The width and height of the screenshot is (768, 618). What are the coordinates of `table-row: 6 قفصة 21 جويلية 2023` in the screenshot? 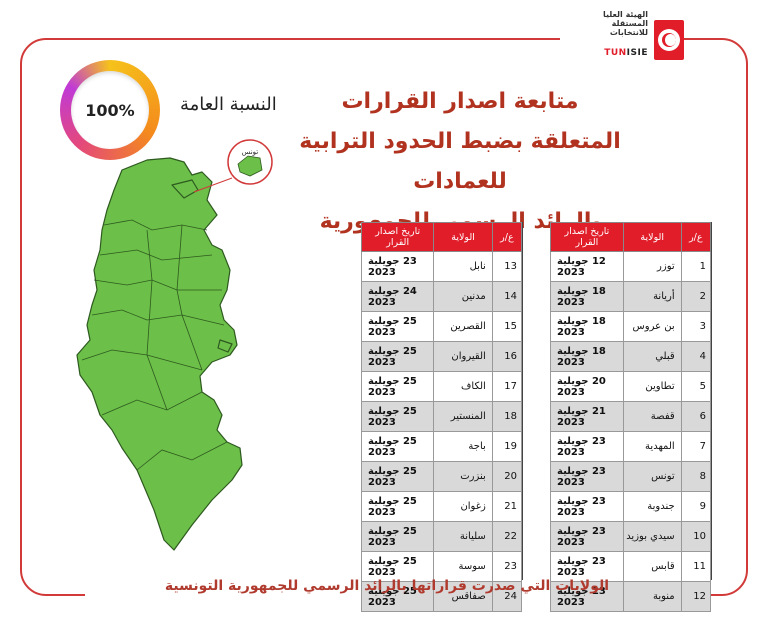 It's located at (631, 416).